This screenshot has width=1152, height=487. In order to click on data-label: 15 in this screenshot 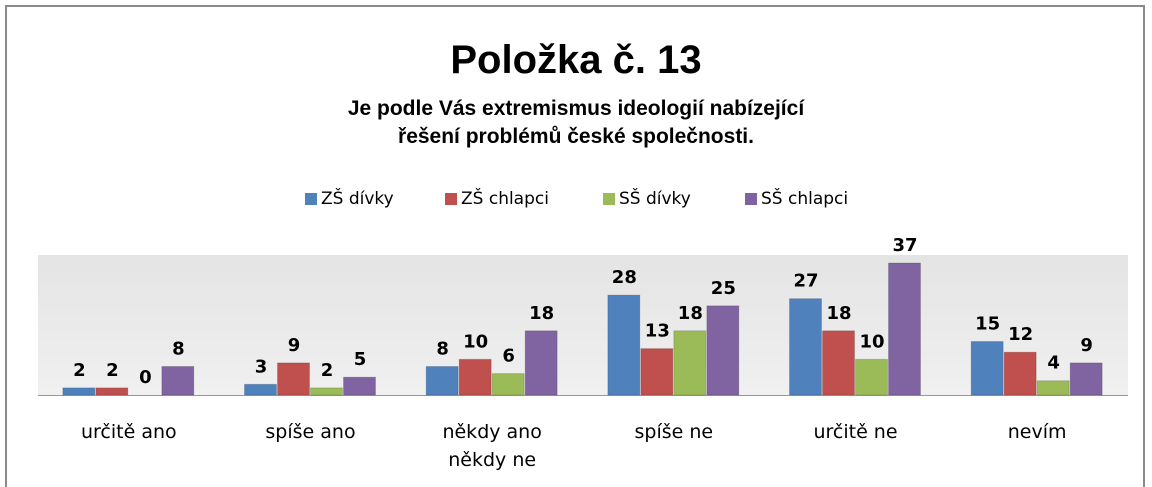, I will do `click(987, 323)`.